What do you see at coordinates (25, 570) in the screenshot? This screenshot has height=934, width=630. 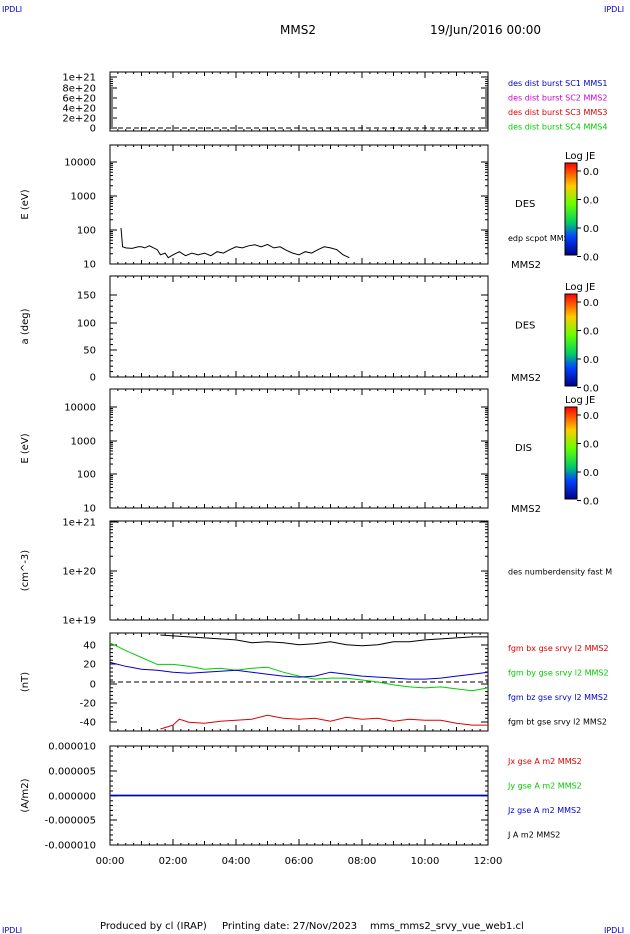 I see `y-axis-label: (cm^-3)` at bounding box center [25, 570].